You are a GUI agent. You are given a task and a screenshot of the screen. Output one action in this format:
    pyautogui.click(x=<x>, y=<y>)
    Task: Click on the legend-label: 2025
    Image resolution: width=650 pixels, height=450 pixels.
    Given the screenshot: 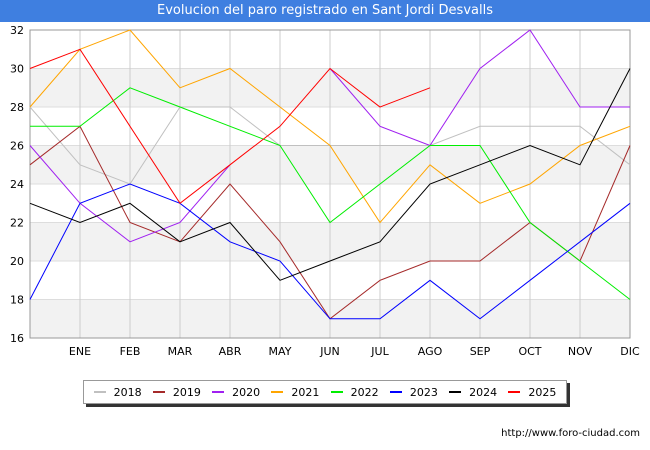 What is the action you would take?
    pyautogui.click(x=542, y=392)
    